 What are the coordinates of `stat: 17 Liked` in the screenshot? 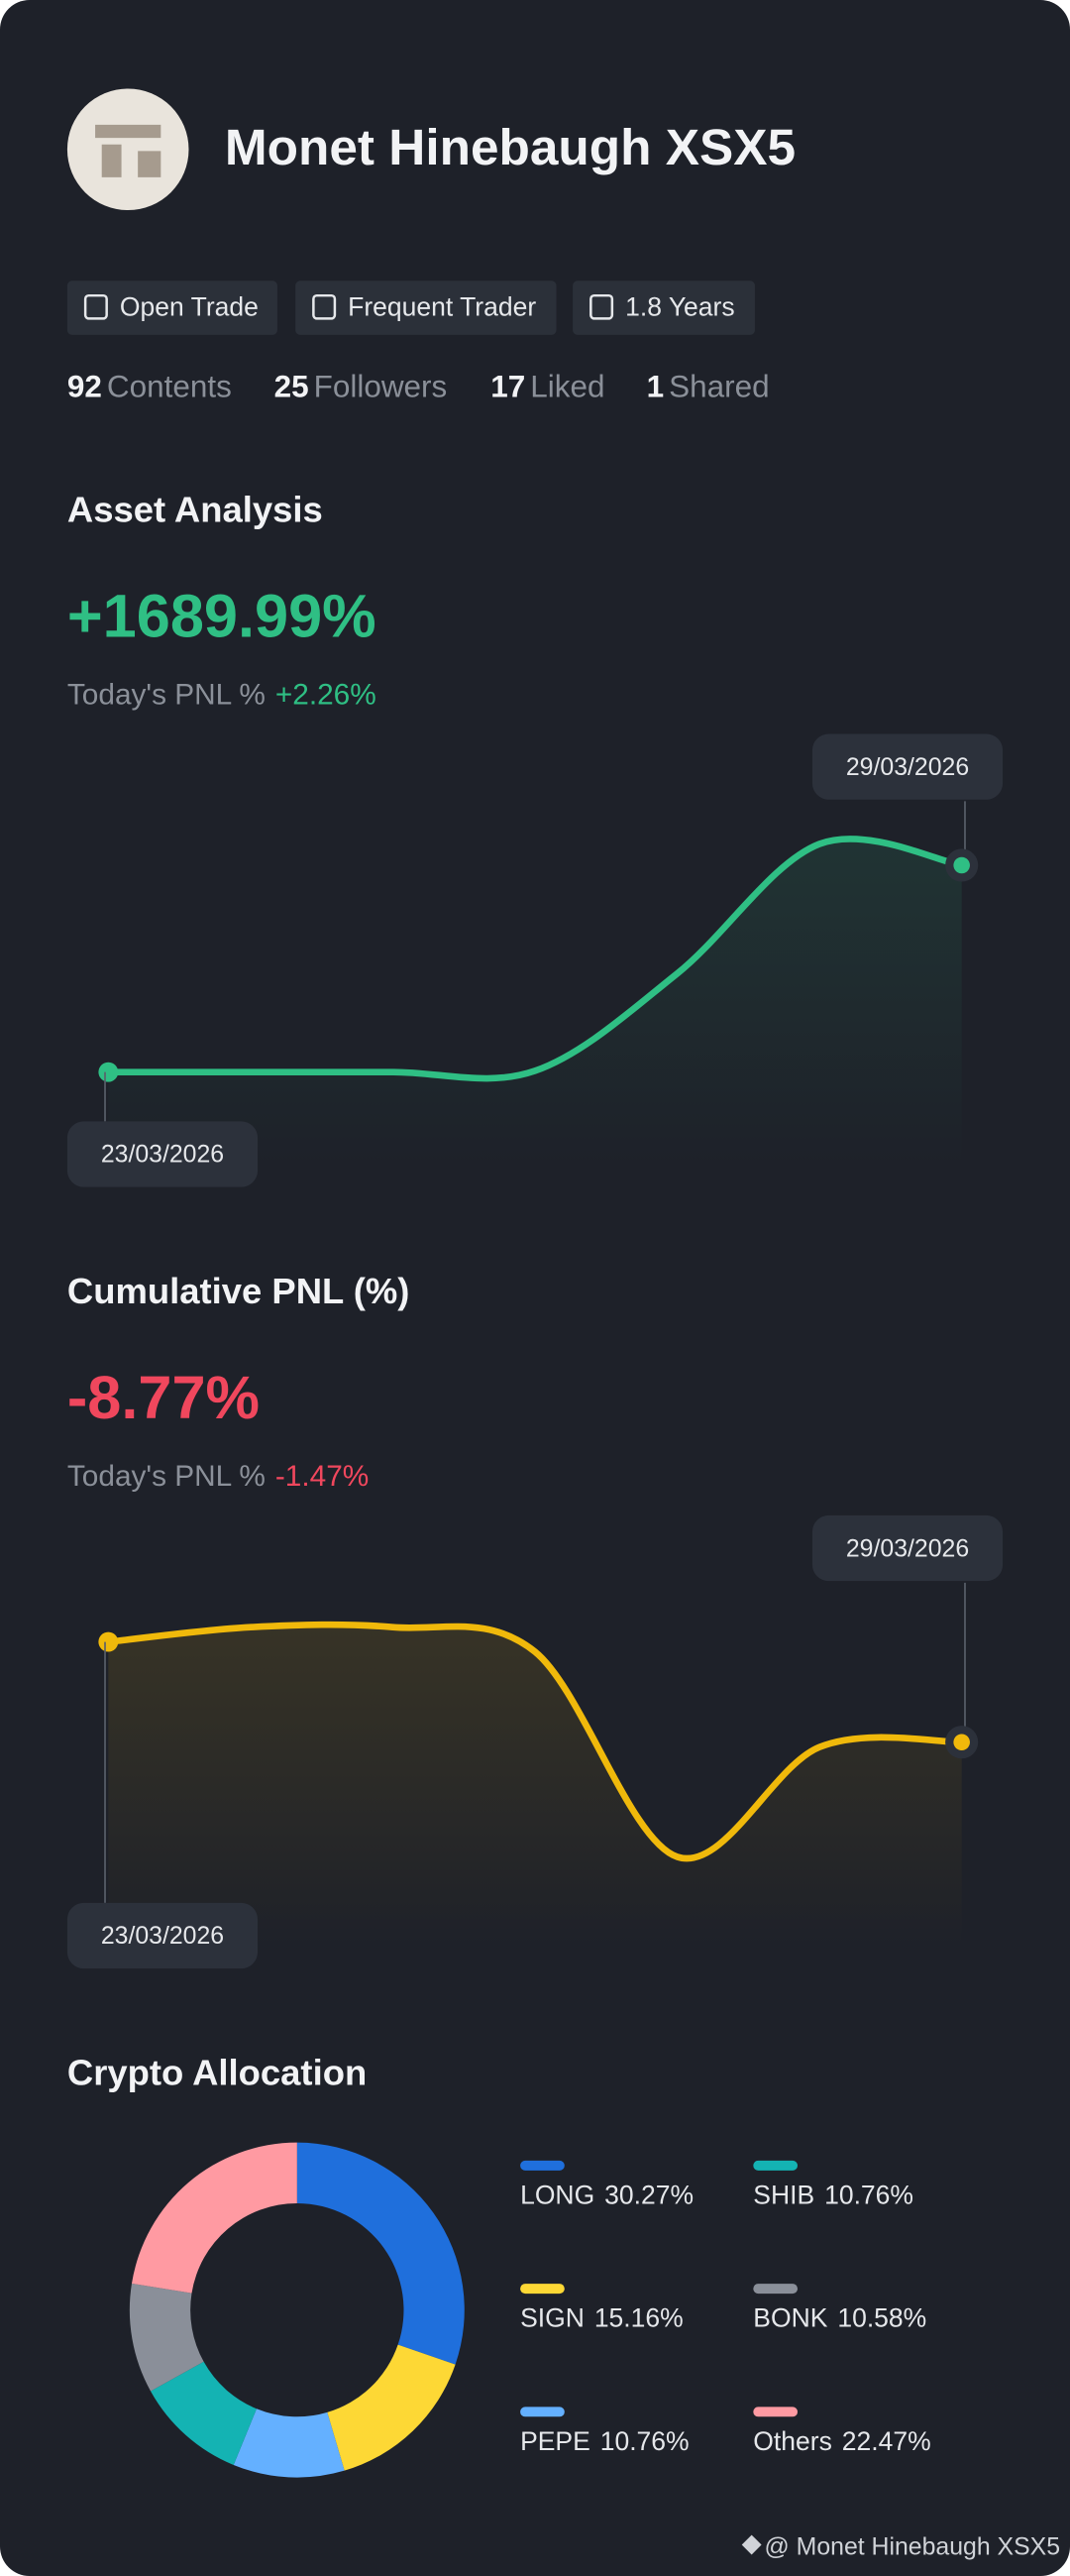 It's located at (547, 387).